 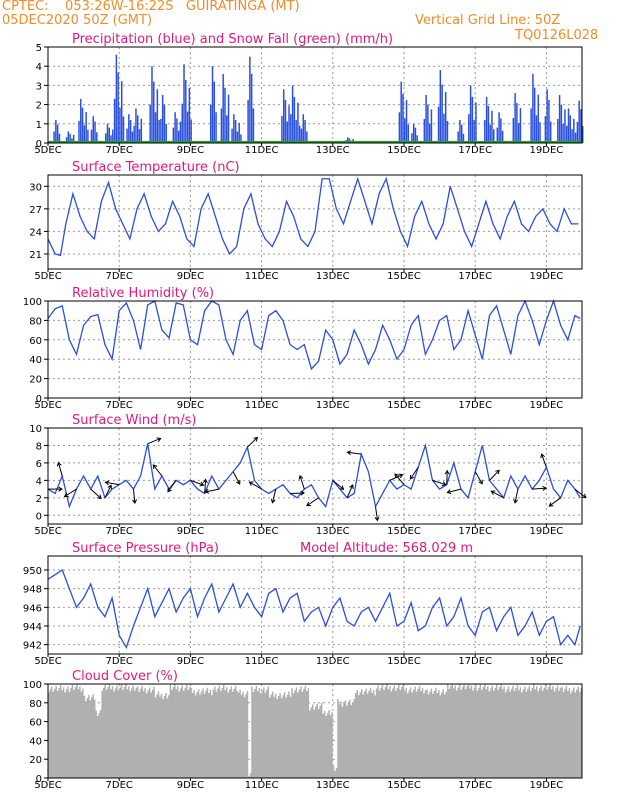 What do you see at coordinates (333, 661) in the screenshot?
I see `x-tick-label: 13DEC` at bounding box center [333, 661].